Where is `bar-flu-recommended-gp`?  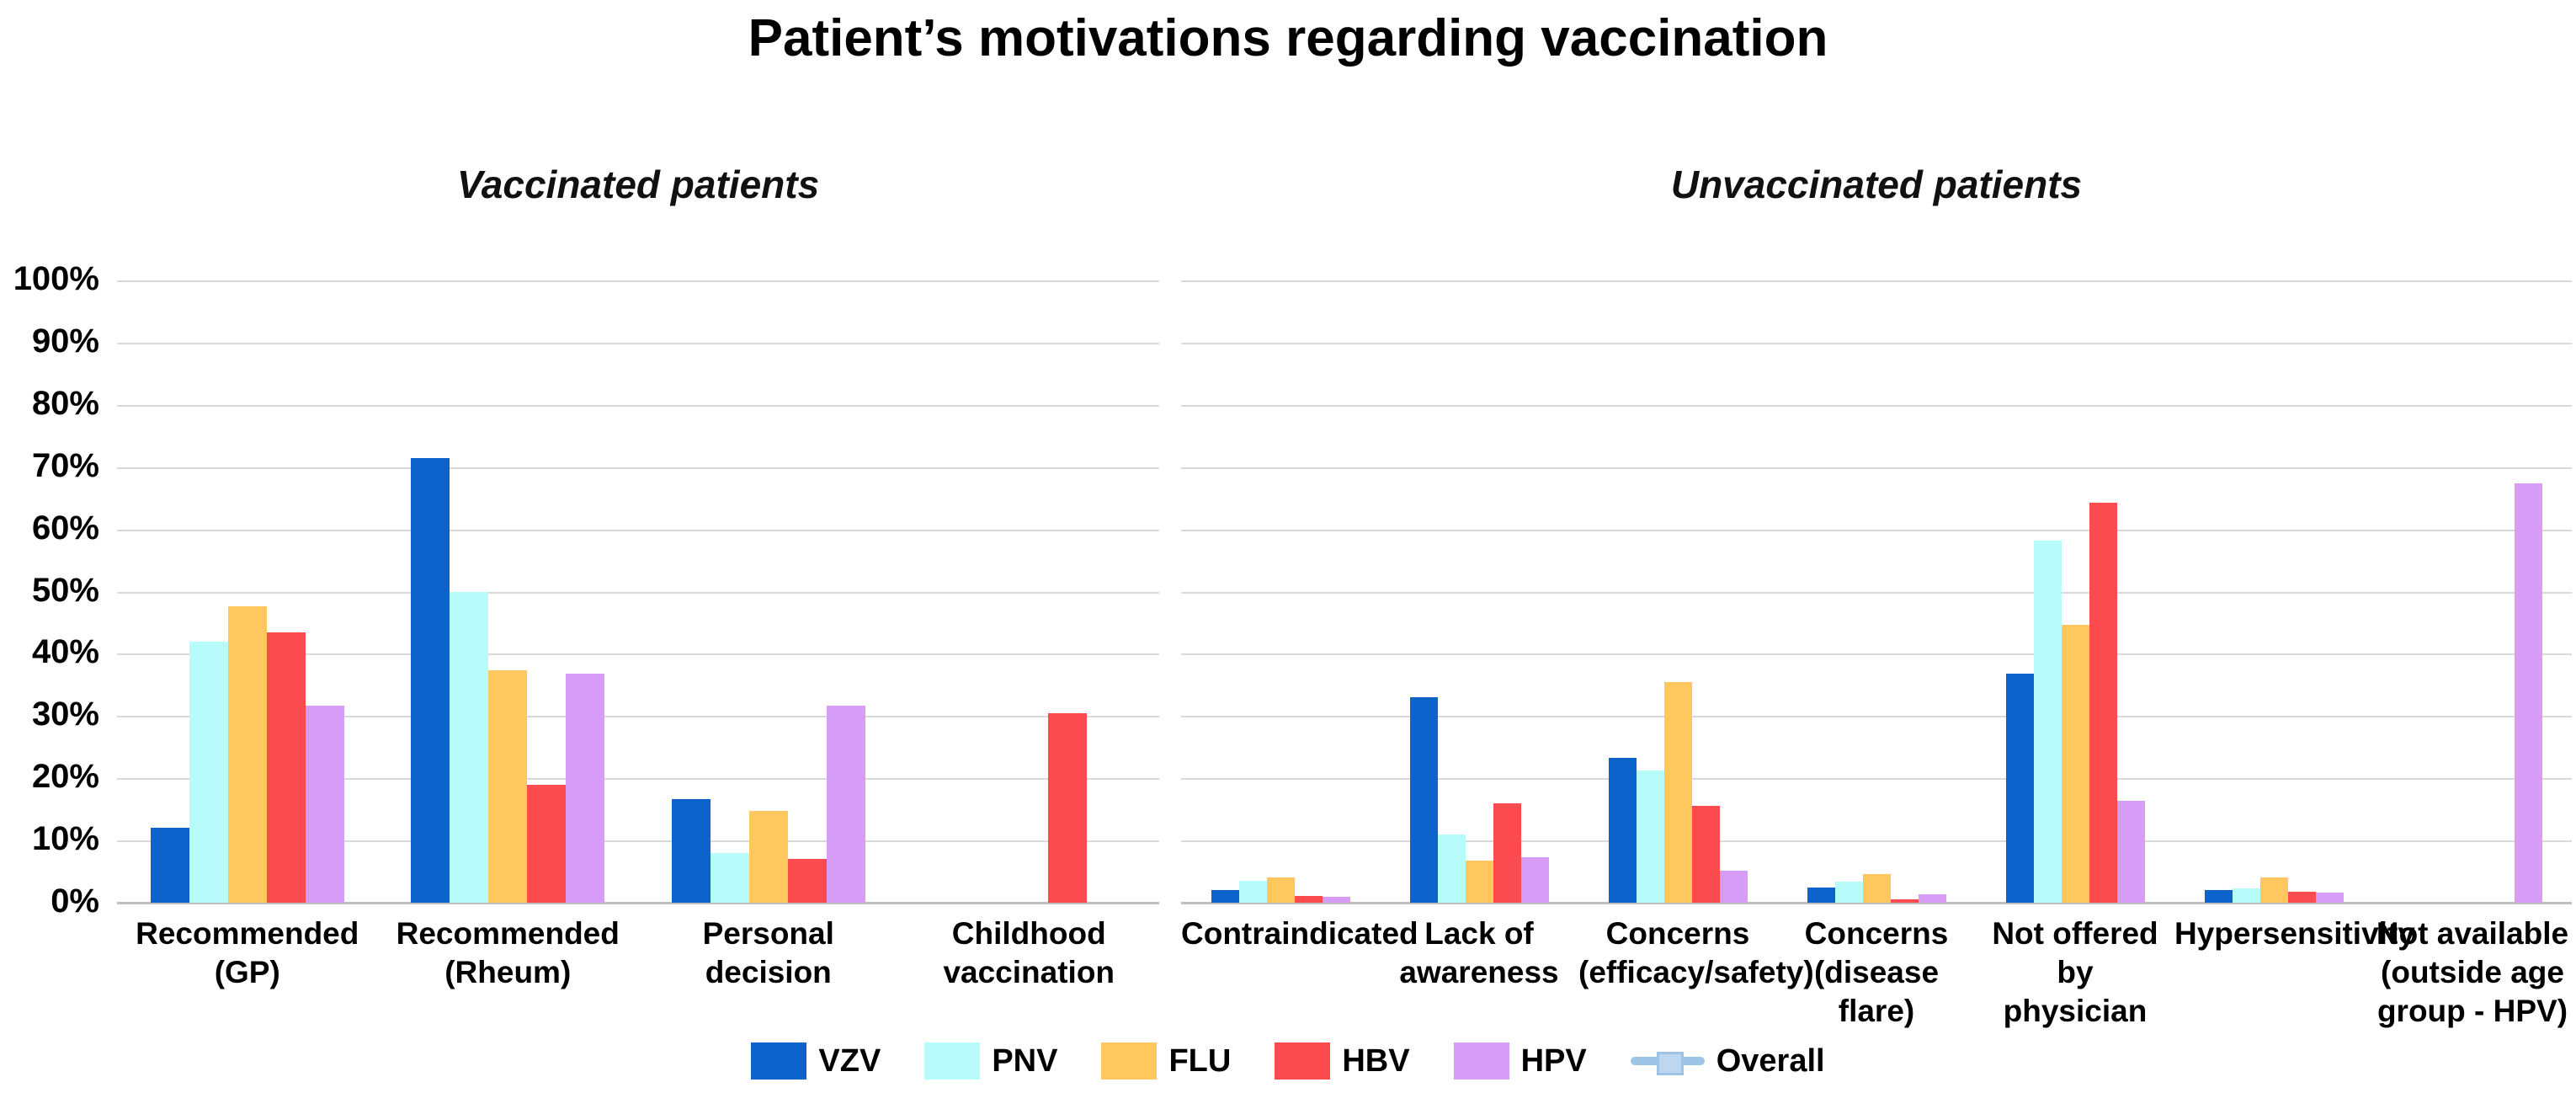 bar-flu-recommended-gp is located at coordinates (247, 754).